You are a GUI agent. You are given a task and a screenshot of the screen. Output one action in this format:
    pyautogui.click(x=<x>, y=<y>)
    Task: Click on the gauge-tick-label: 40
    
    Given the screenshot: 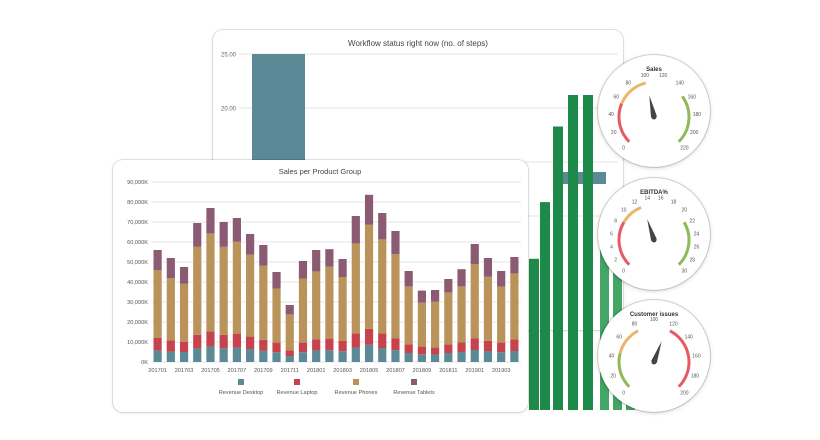 What is the action you would take?
    pyautogui.click(x=612, y=356)
    